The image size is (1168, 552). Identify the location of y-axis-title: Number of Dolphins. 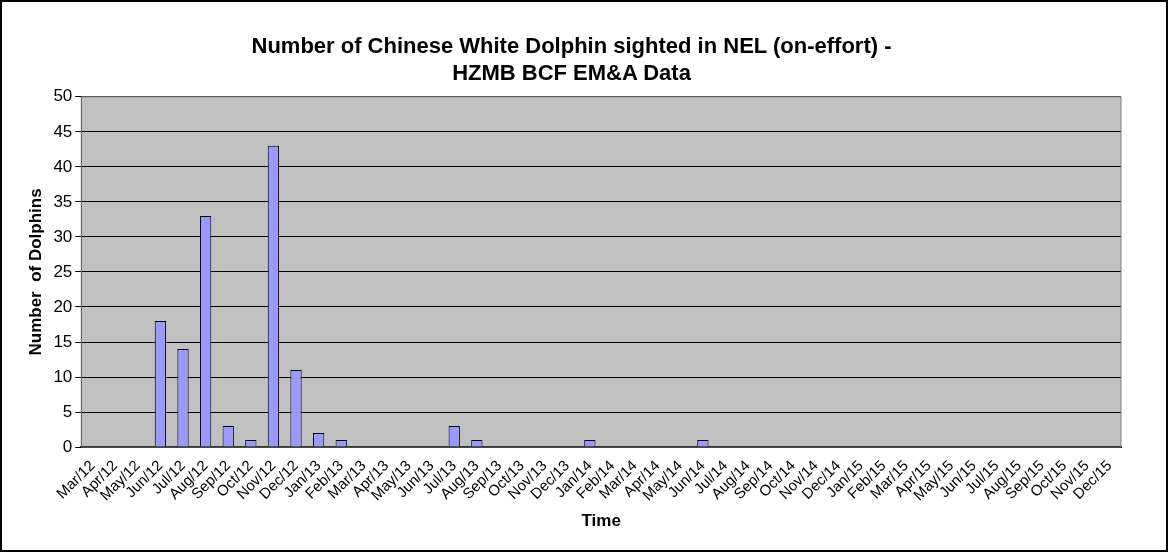
(35, 272).